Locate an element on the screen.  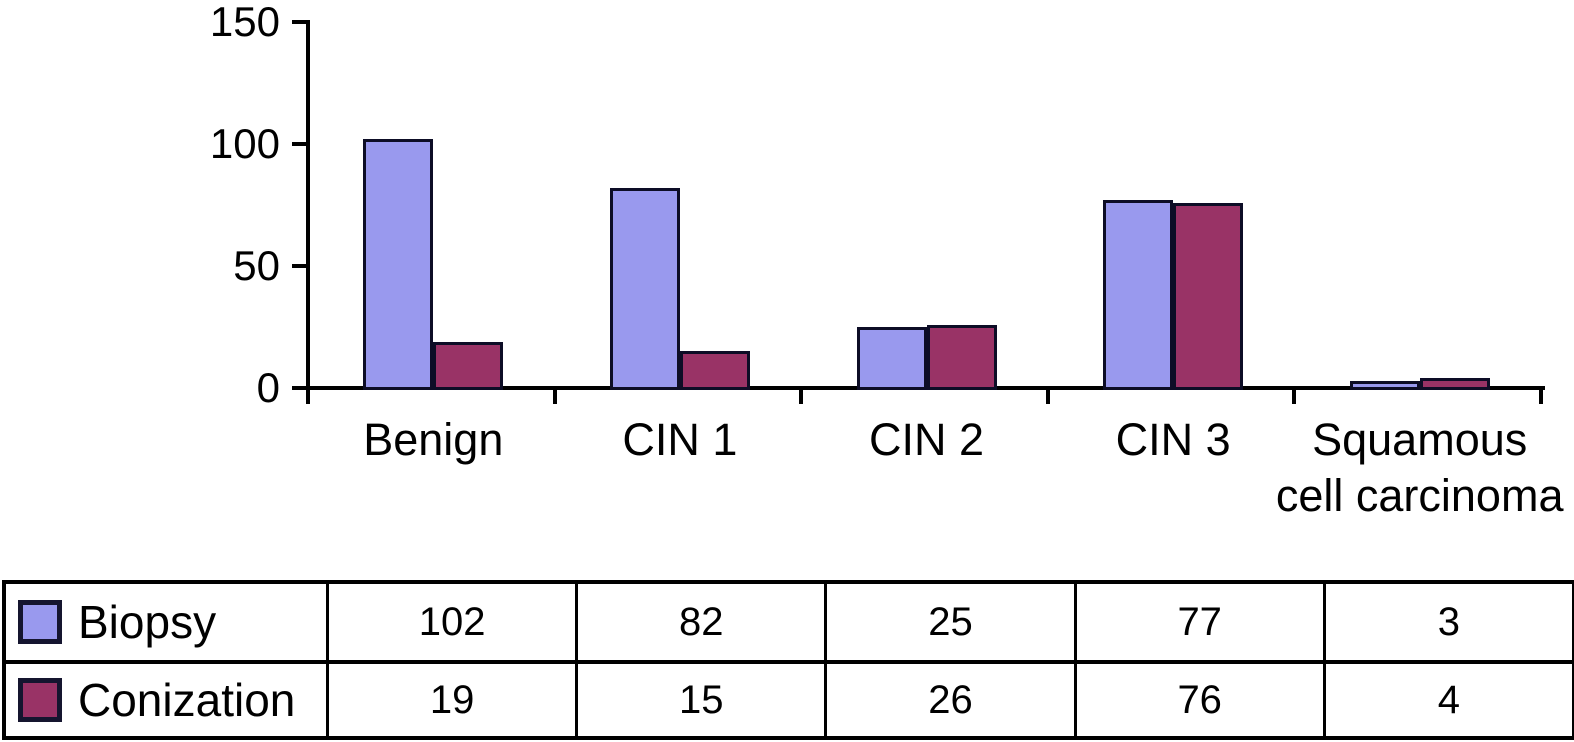
table-value-conization-cin-3: 76 is located at coordinates (1198, 700).